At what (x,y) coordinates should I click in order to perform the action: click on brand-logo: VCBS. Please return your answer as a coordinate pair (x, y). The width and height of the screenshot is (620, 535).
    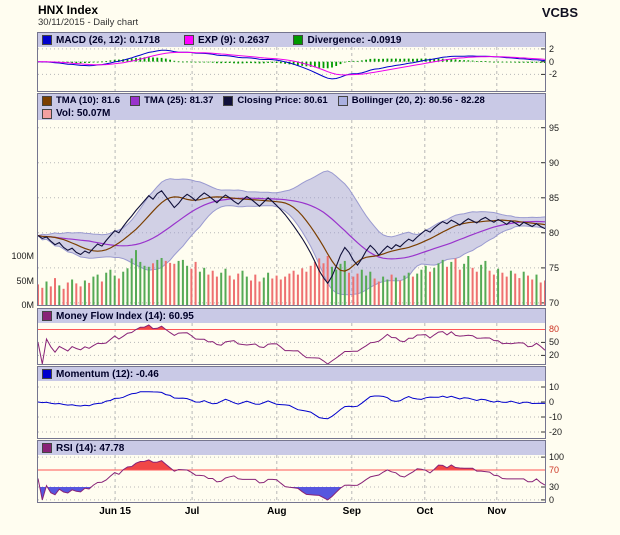
    Looking at the image, I should click on (559, 12).